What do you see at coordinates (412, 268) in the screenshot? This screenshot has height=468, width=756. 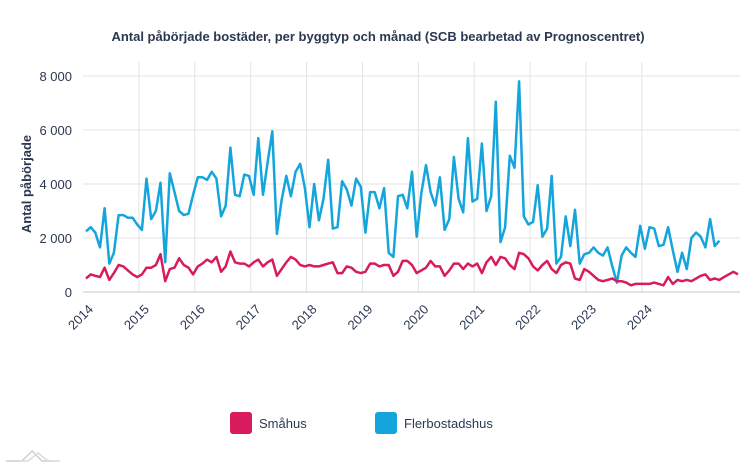 I see `series-line-smhus` at bounding box center [412, 268].